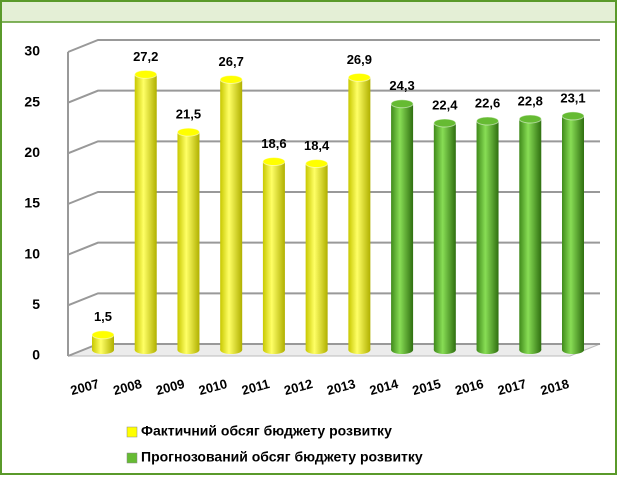  I want to click on y-tick-label: 20, so click(32, 152).